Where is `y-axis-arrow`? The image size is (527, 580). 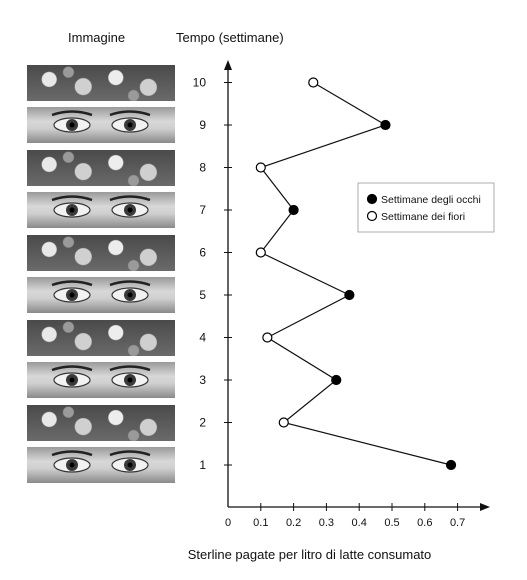 y-axis-arrow is located at coordinates (228, 65).